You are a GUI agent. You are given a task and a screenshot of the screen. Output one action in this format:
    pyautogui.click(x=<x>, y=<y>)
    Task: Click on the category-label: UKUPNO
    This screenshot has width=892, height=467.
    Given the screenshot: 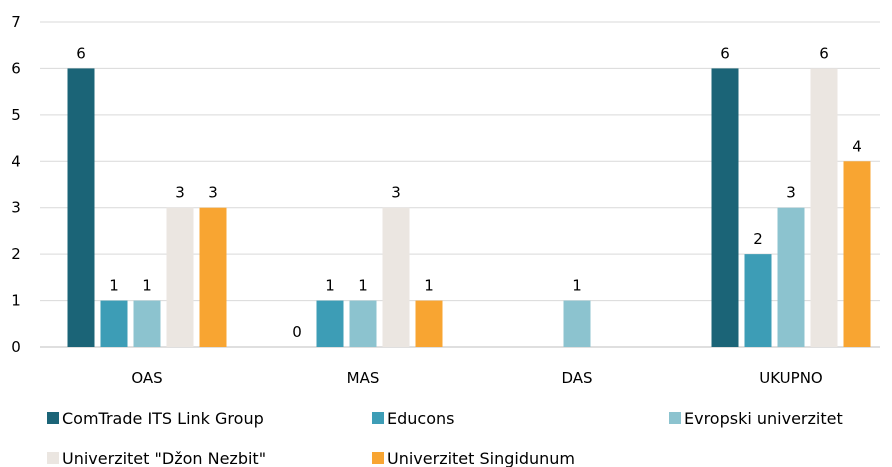 What is the action you would take?
    pyautogui.click(x=790, y=378)
    